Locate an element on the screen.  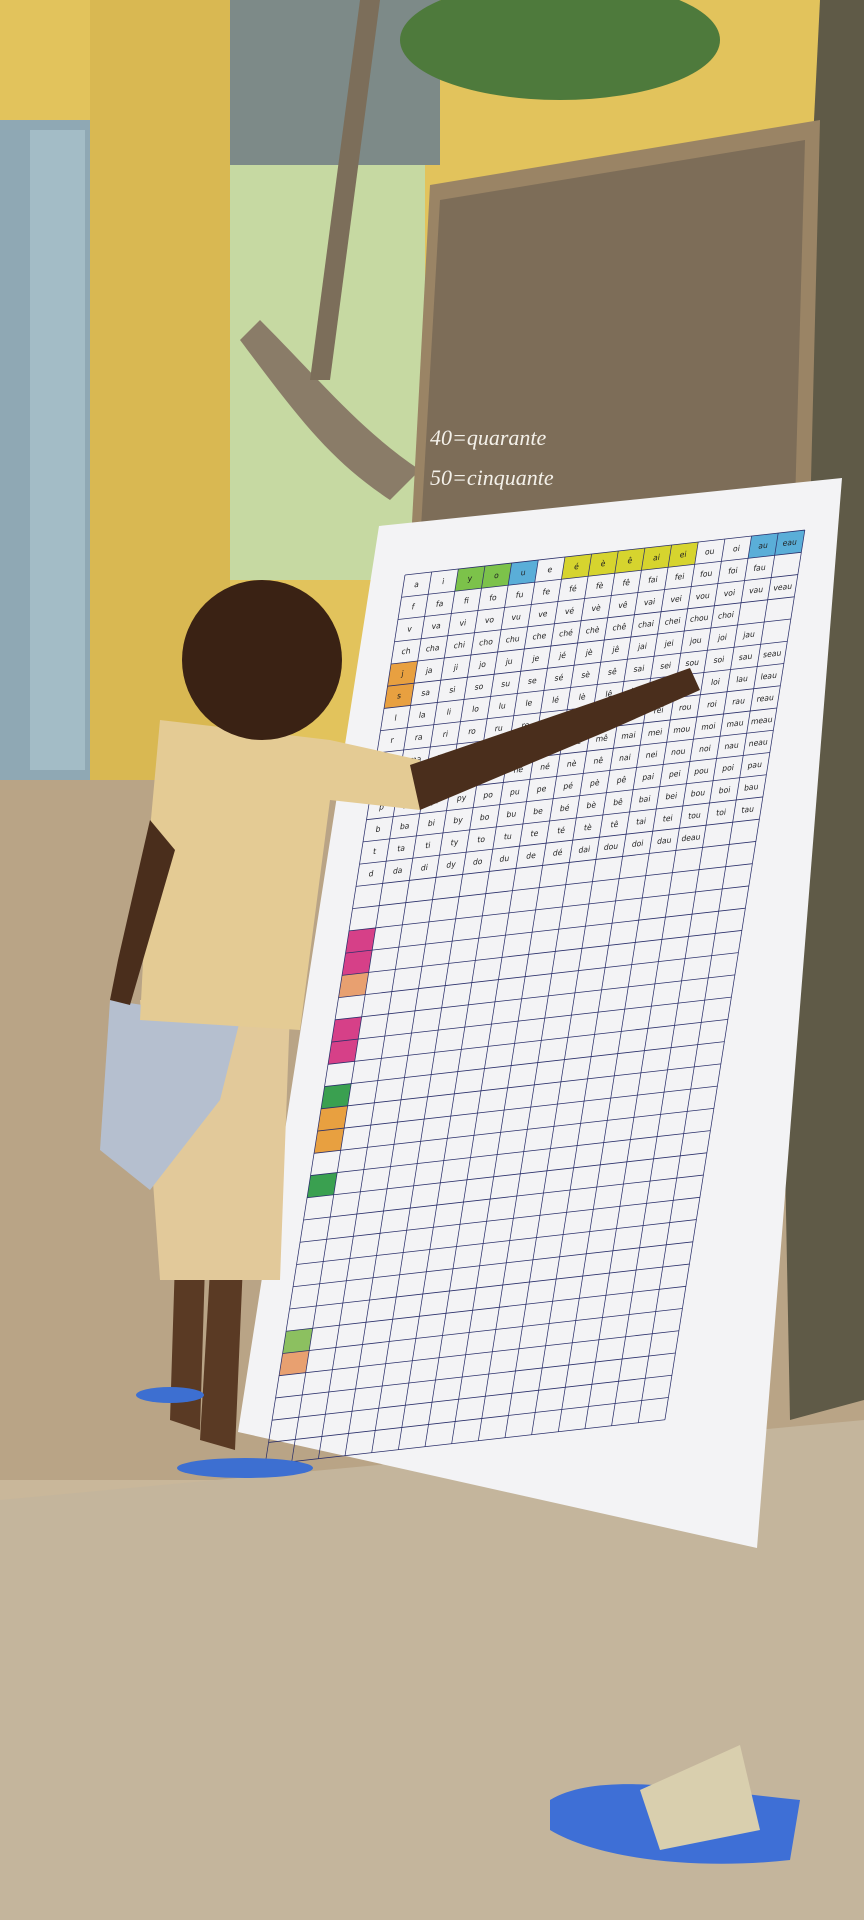
syllable: p is located at coordinates (381, 807).